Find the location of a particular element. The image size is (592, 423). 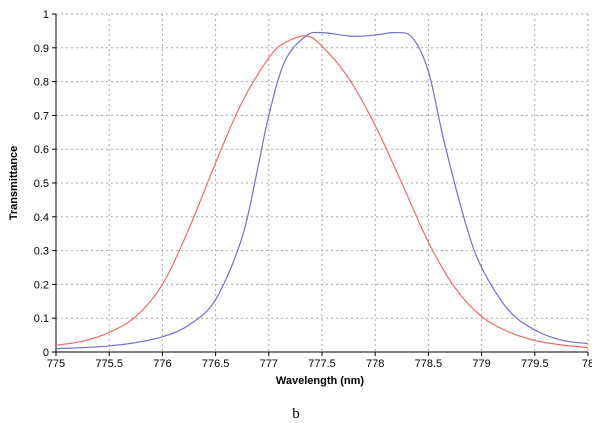

x-tick-label: 775 is located at coordinates (56, 364).